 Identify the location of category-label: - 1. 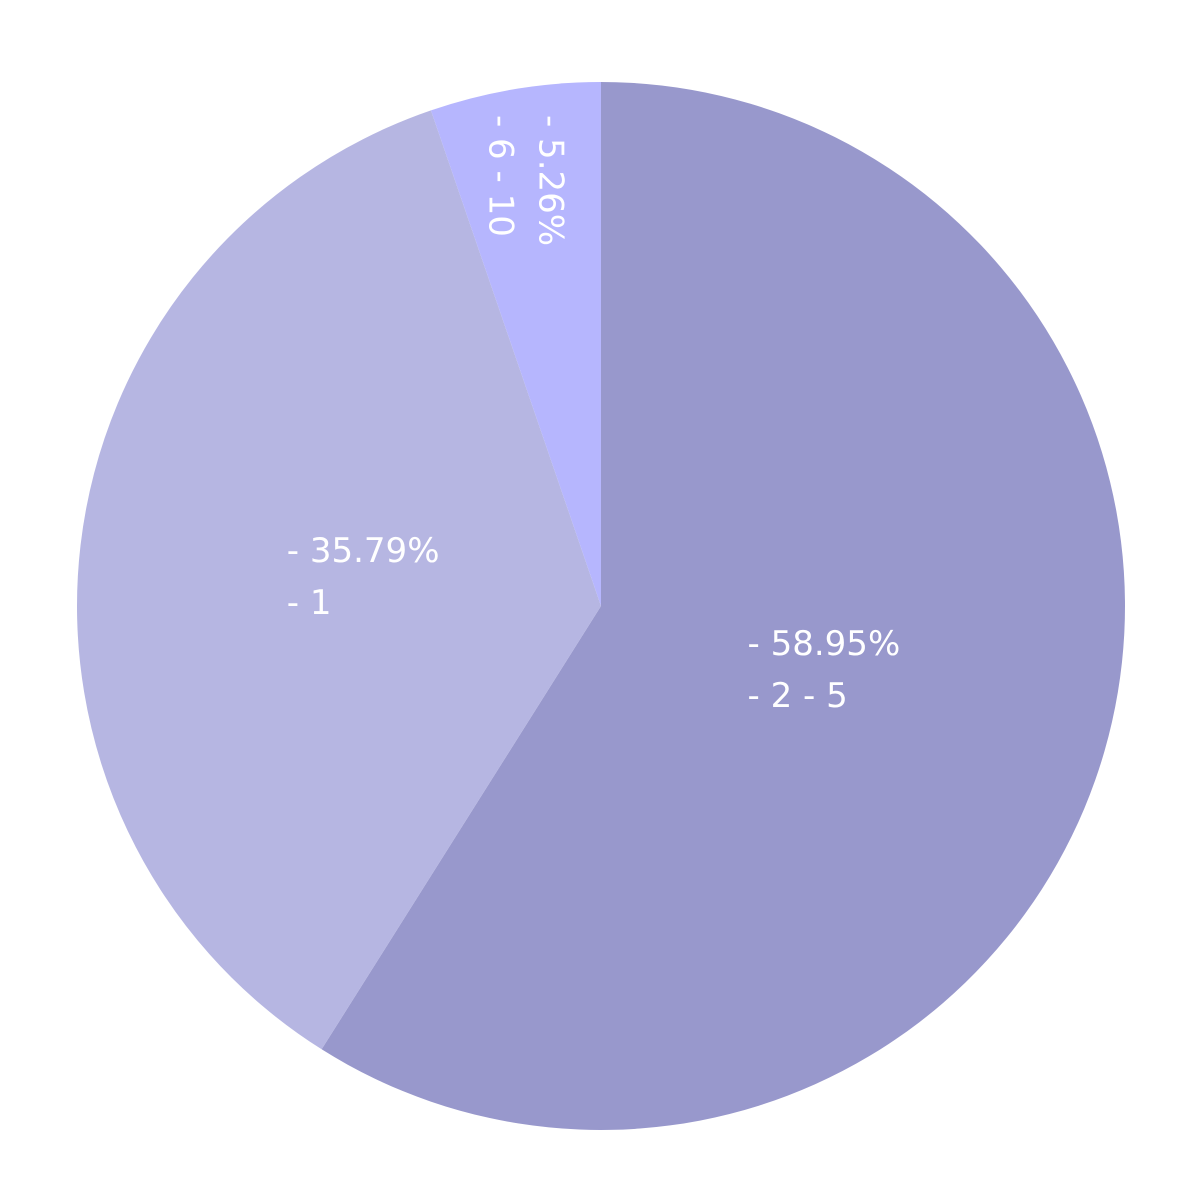
(309, 603).